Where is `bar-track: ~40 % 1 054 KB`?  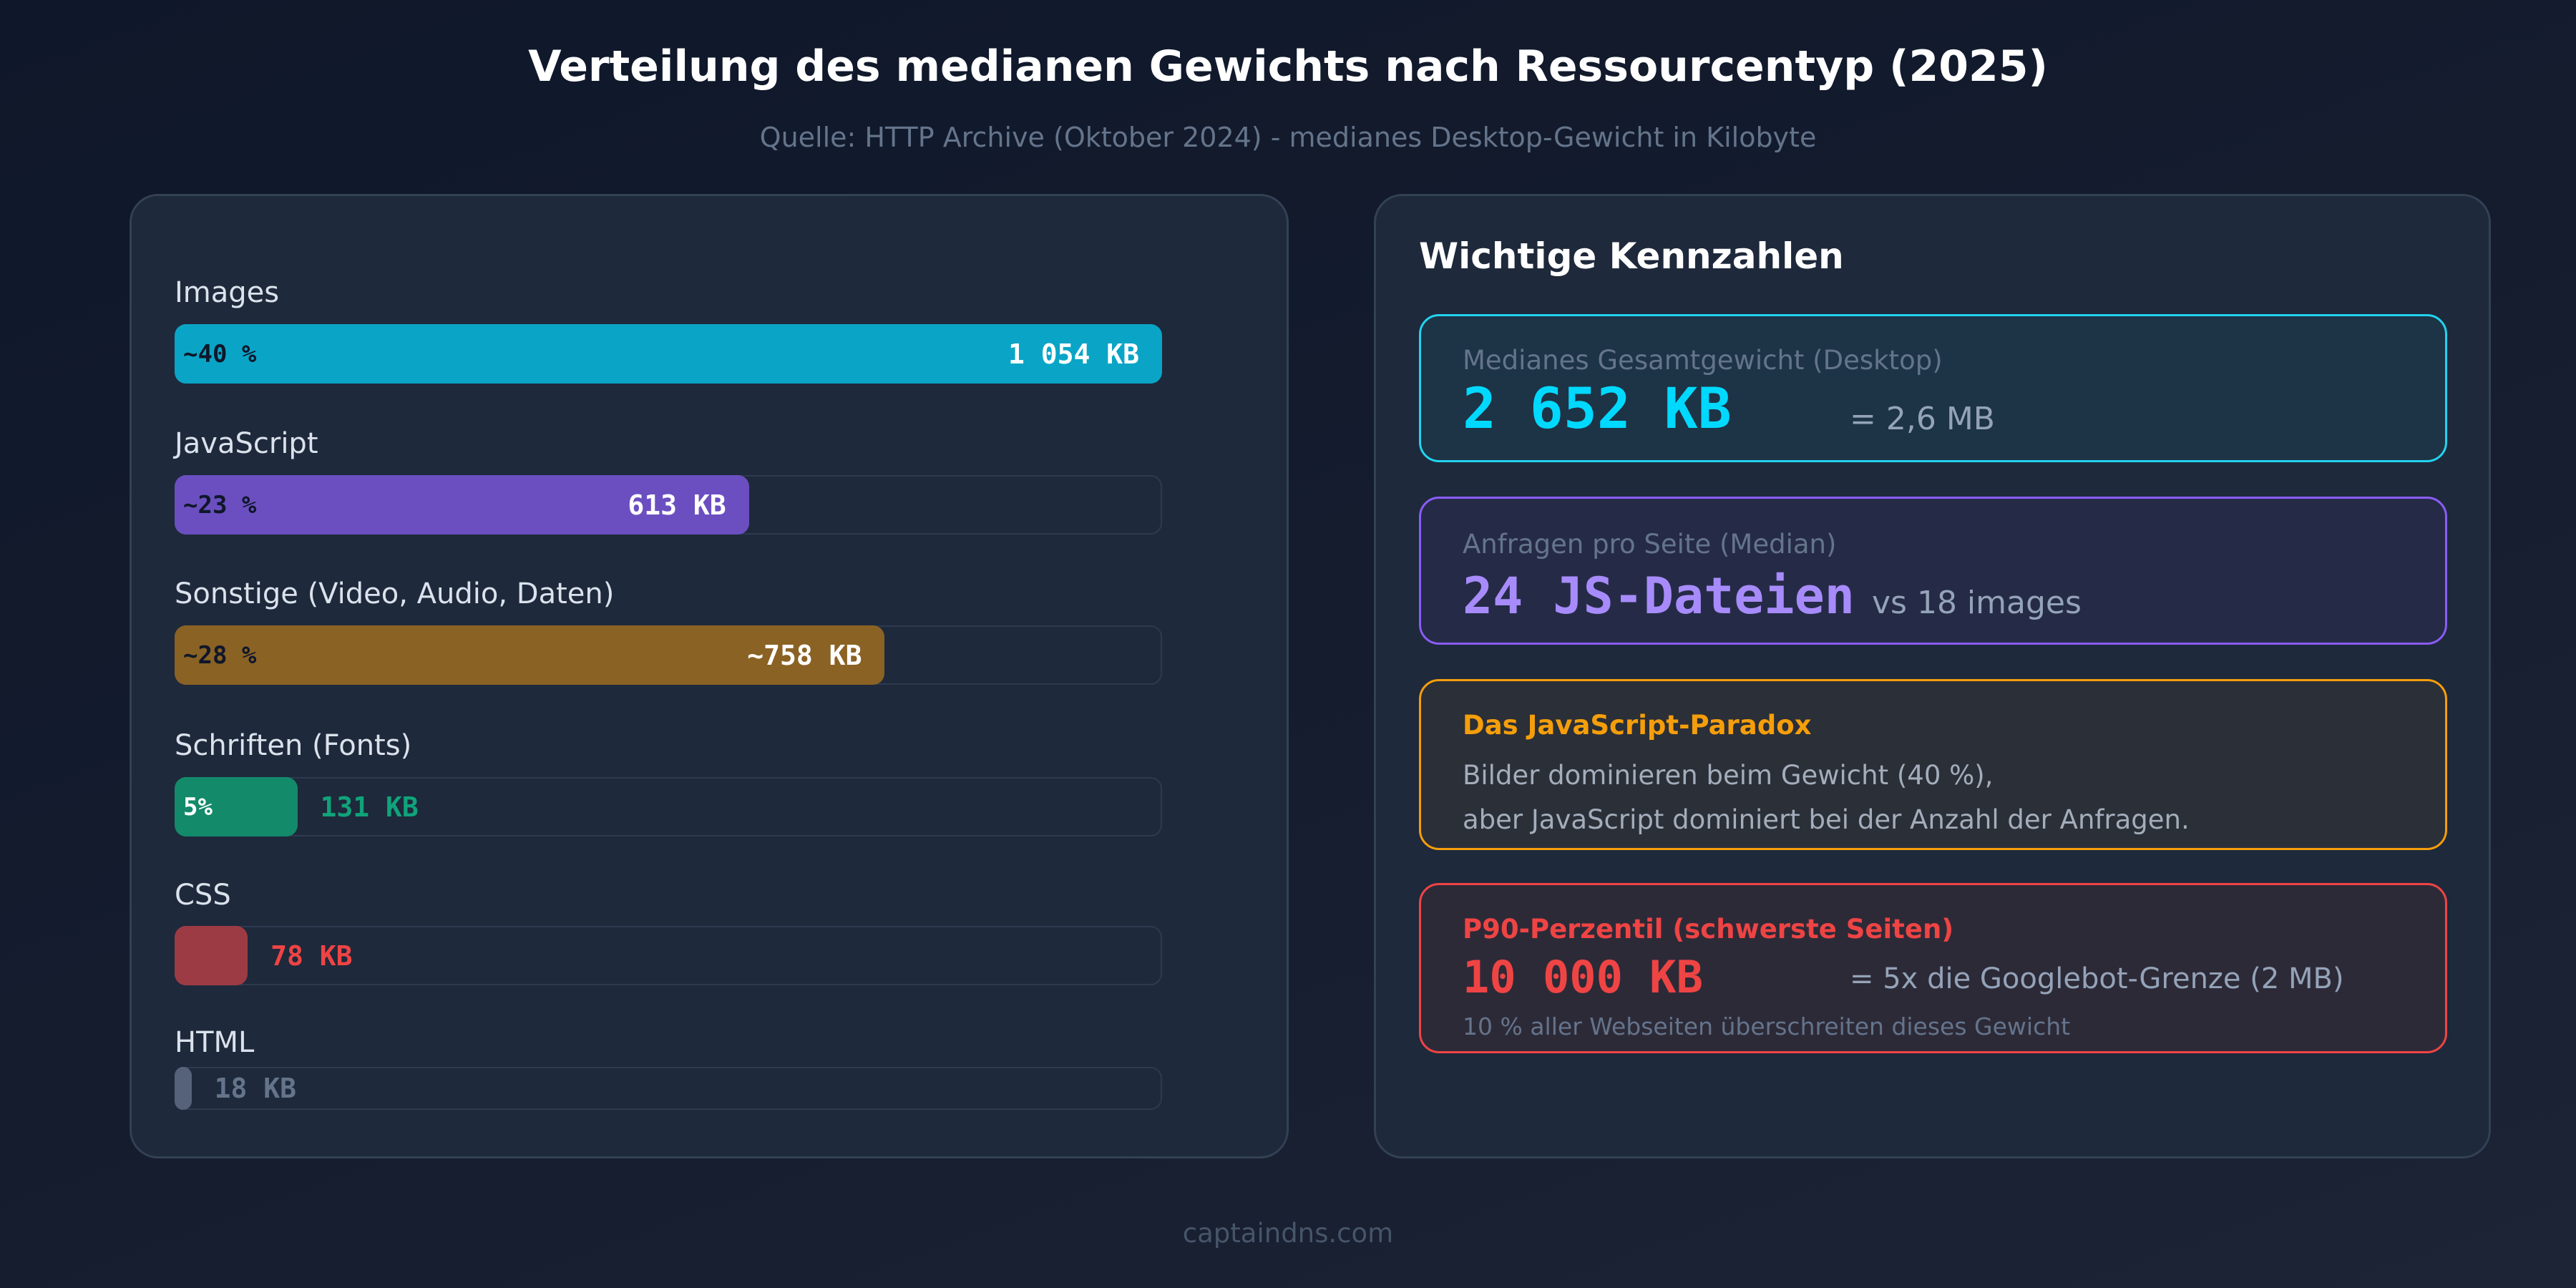 bar-track: ~40 % 1 054 KB is located at coordinates (668, 354).